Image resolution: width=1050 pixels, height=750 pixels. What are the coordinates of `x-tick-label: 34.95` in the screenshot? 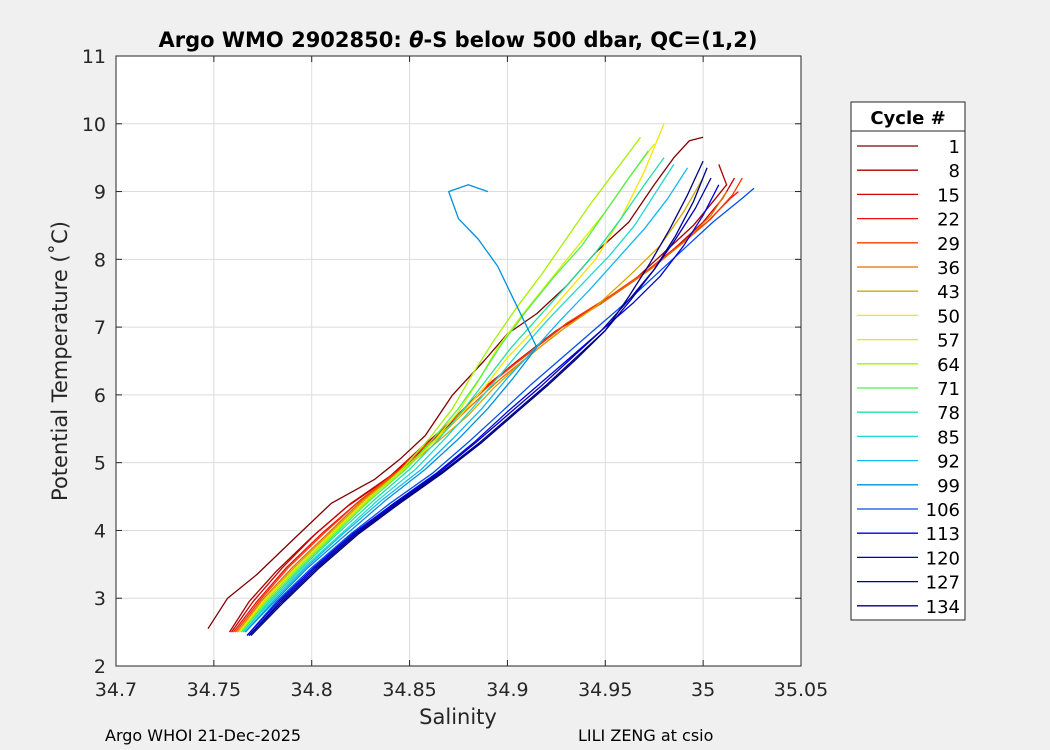 It's located at (605, 690).